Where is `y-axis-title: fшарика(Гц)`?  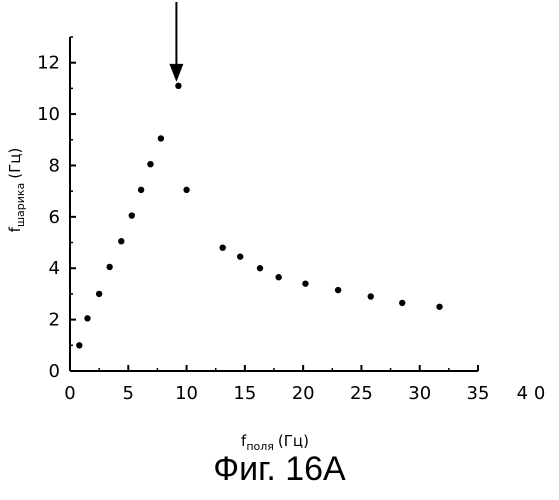 y-axis-title: fшарика(Гц) is located at coordinates (16, 190).